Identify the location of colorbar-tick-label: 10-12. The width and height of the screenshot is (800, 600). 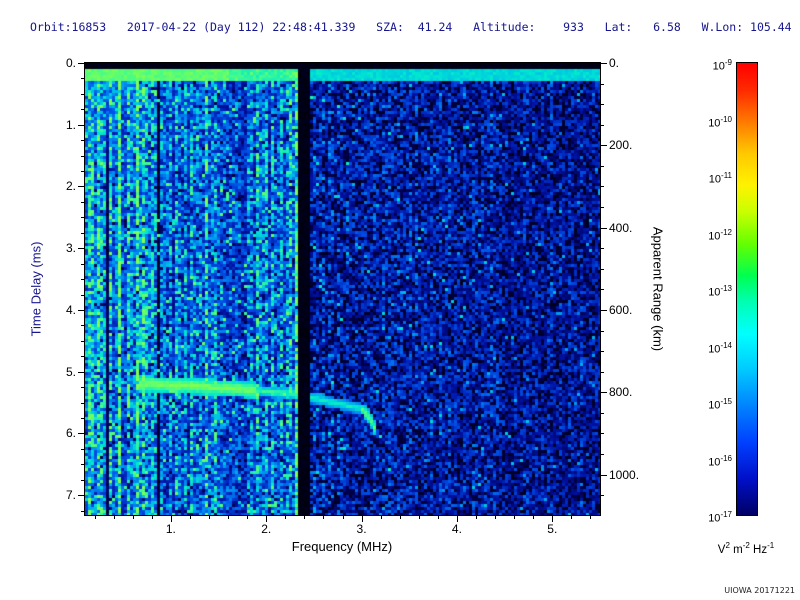
(720, 235).